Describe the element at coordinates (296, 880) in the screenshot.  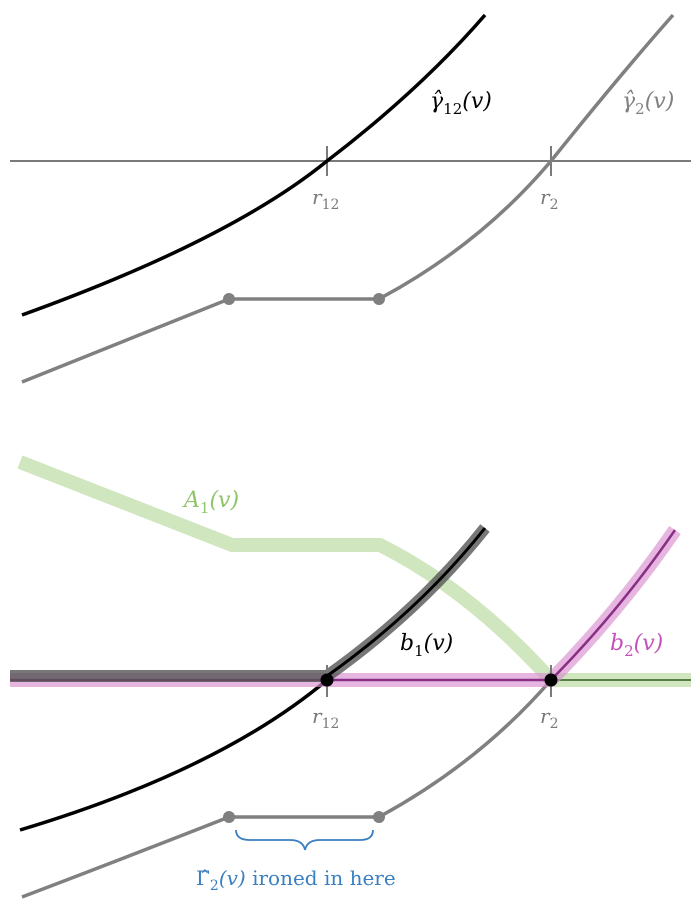
I see `ironed-note: Γ̂2(v) ironed in here` at that location.